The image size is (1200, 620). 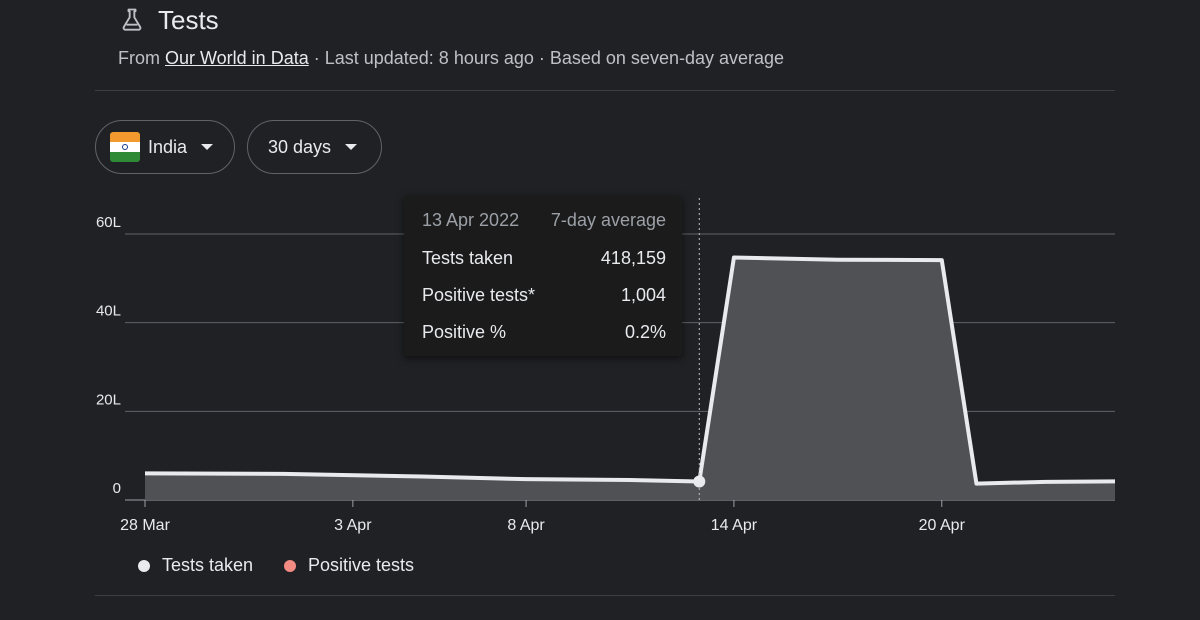 I want to click on source-link: Our World in Data, so click(x=237, y=58).